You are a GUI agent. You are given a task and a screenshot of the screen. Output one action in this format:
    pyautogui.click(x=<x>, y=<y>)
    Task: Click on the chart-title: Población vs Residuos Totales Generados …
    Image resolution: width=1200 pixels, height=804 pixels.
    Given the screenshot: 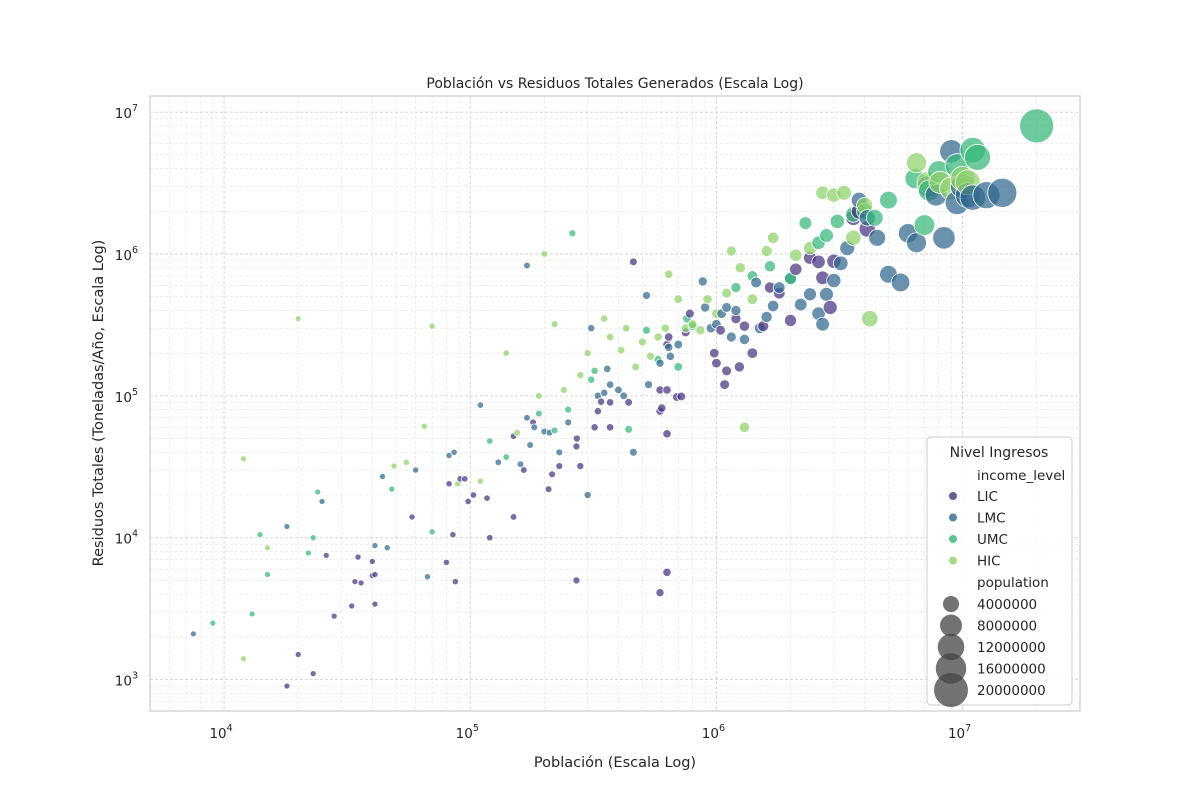 What is the action you would take?
    pyautogui.click(x=614, y=84)
    